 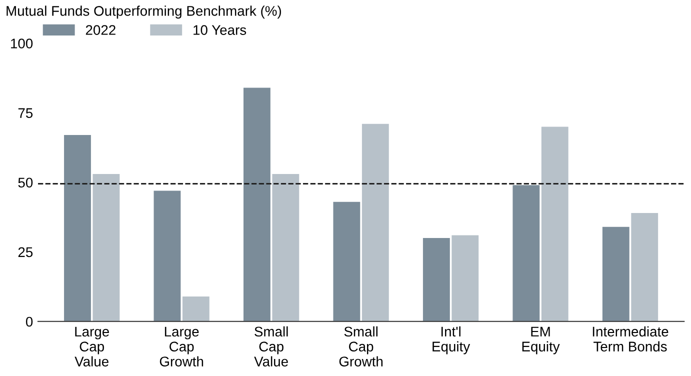 What do you see at coordinates (91, 346) in the screenshot?
I see `x-tick-label: Large Cap Value` at bounding box center [91, 346].